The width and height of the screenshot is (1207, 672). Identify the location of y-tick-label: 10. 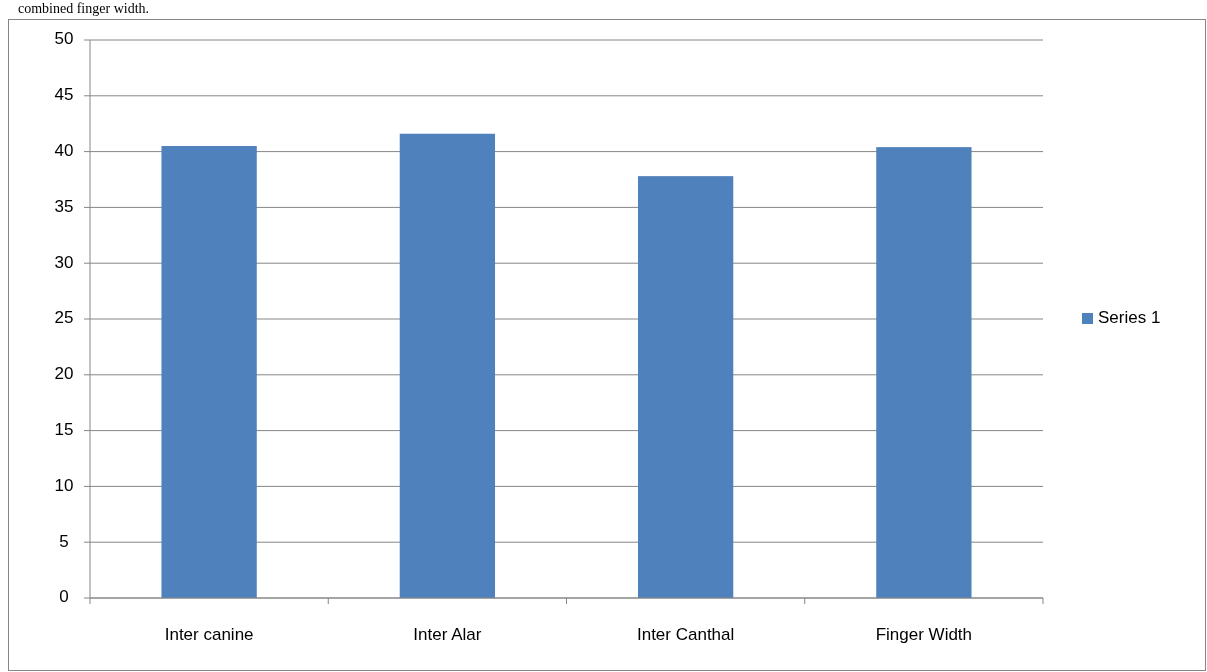
(64, 485).